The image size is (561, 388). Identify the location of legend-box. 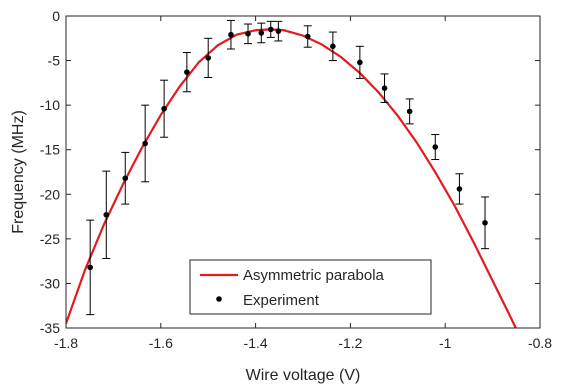
(310, 287).